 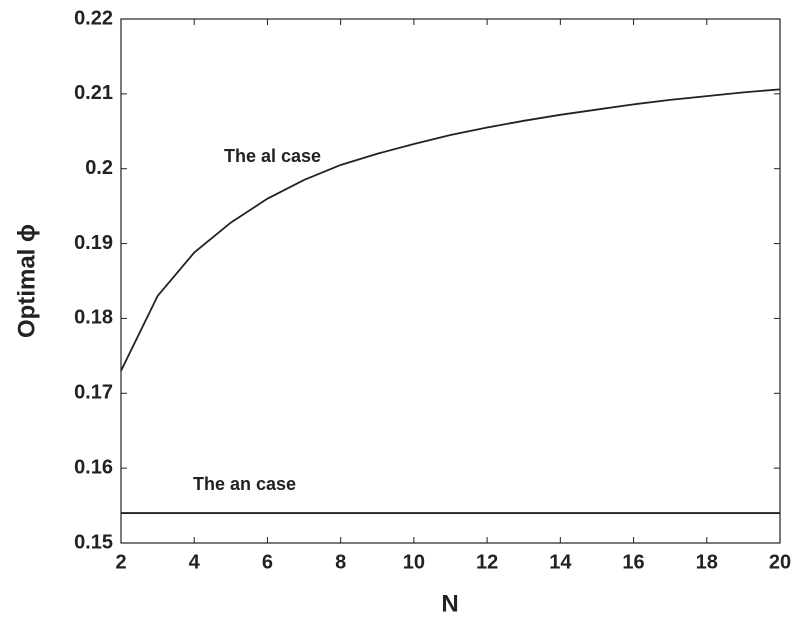 I want to click on x-tick-label: 10, so click(x=414, y=562).